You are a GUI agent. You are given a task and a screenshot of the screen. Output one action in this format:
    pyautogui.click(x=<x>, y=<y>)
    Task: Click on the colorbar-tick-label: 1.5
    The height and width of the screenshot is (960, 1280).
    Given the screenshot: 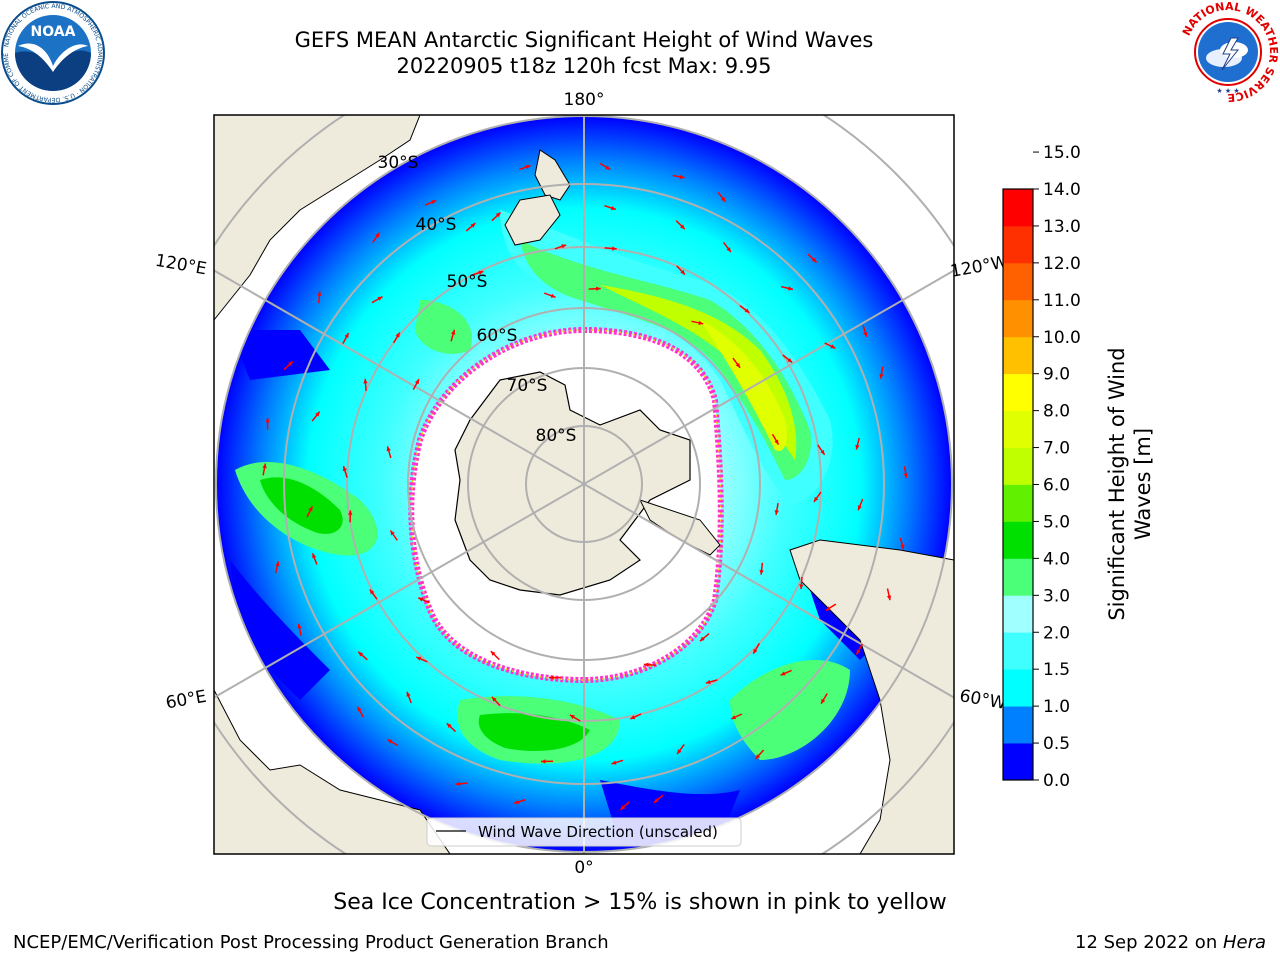 What is the action you would take?
    pyautogui.click(x=1056, y=670)
    